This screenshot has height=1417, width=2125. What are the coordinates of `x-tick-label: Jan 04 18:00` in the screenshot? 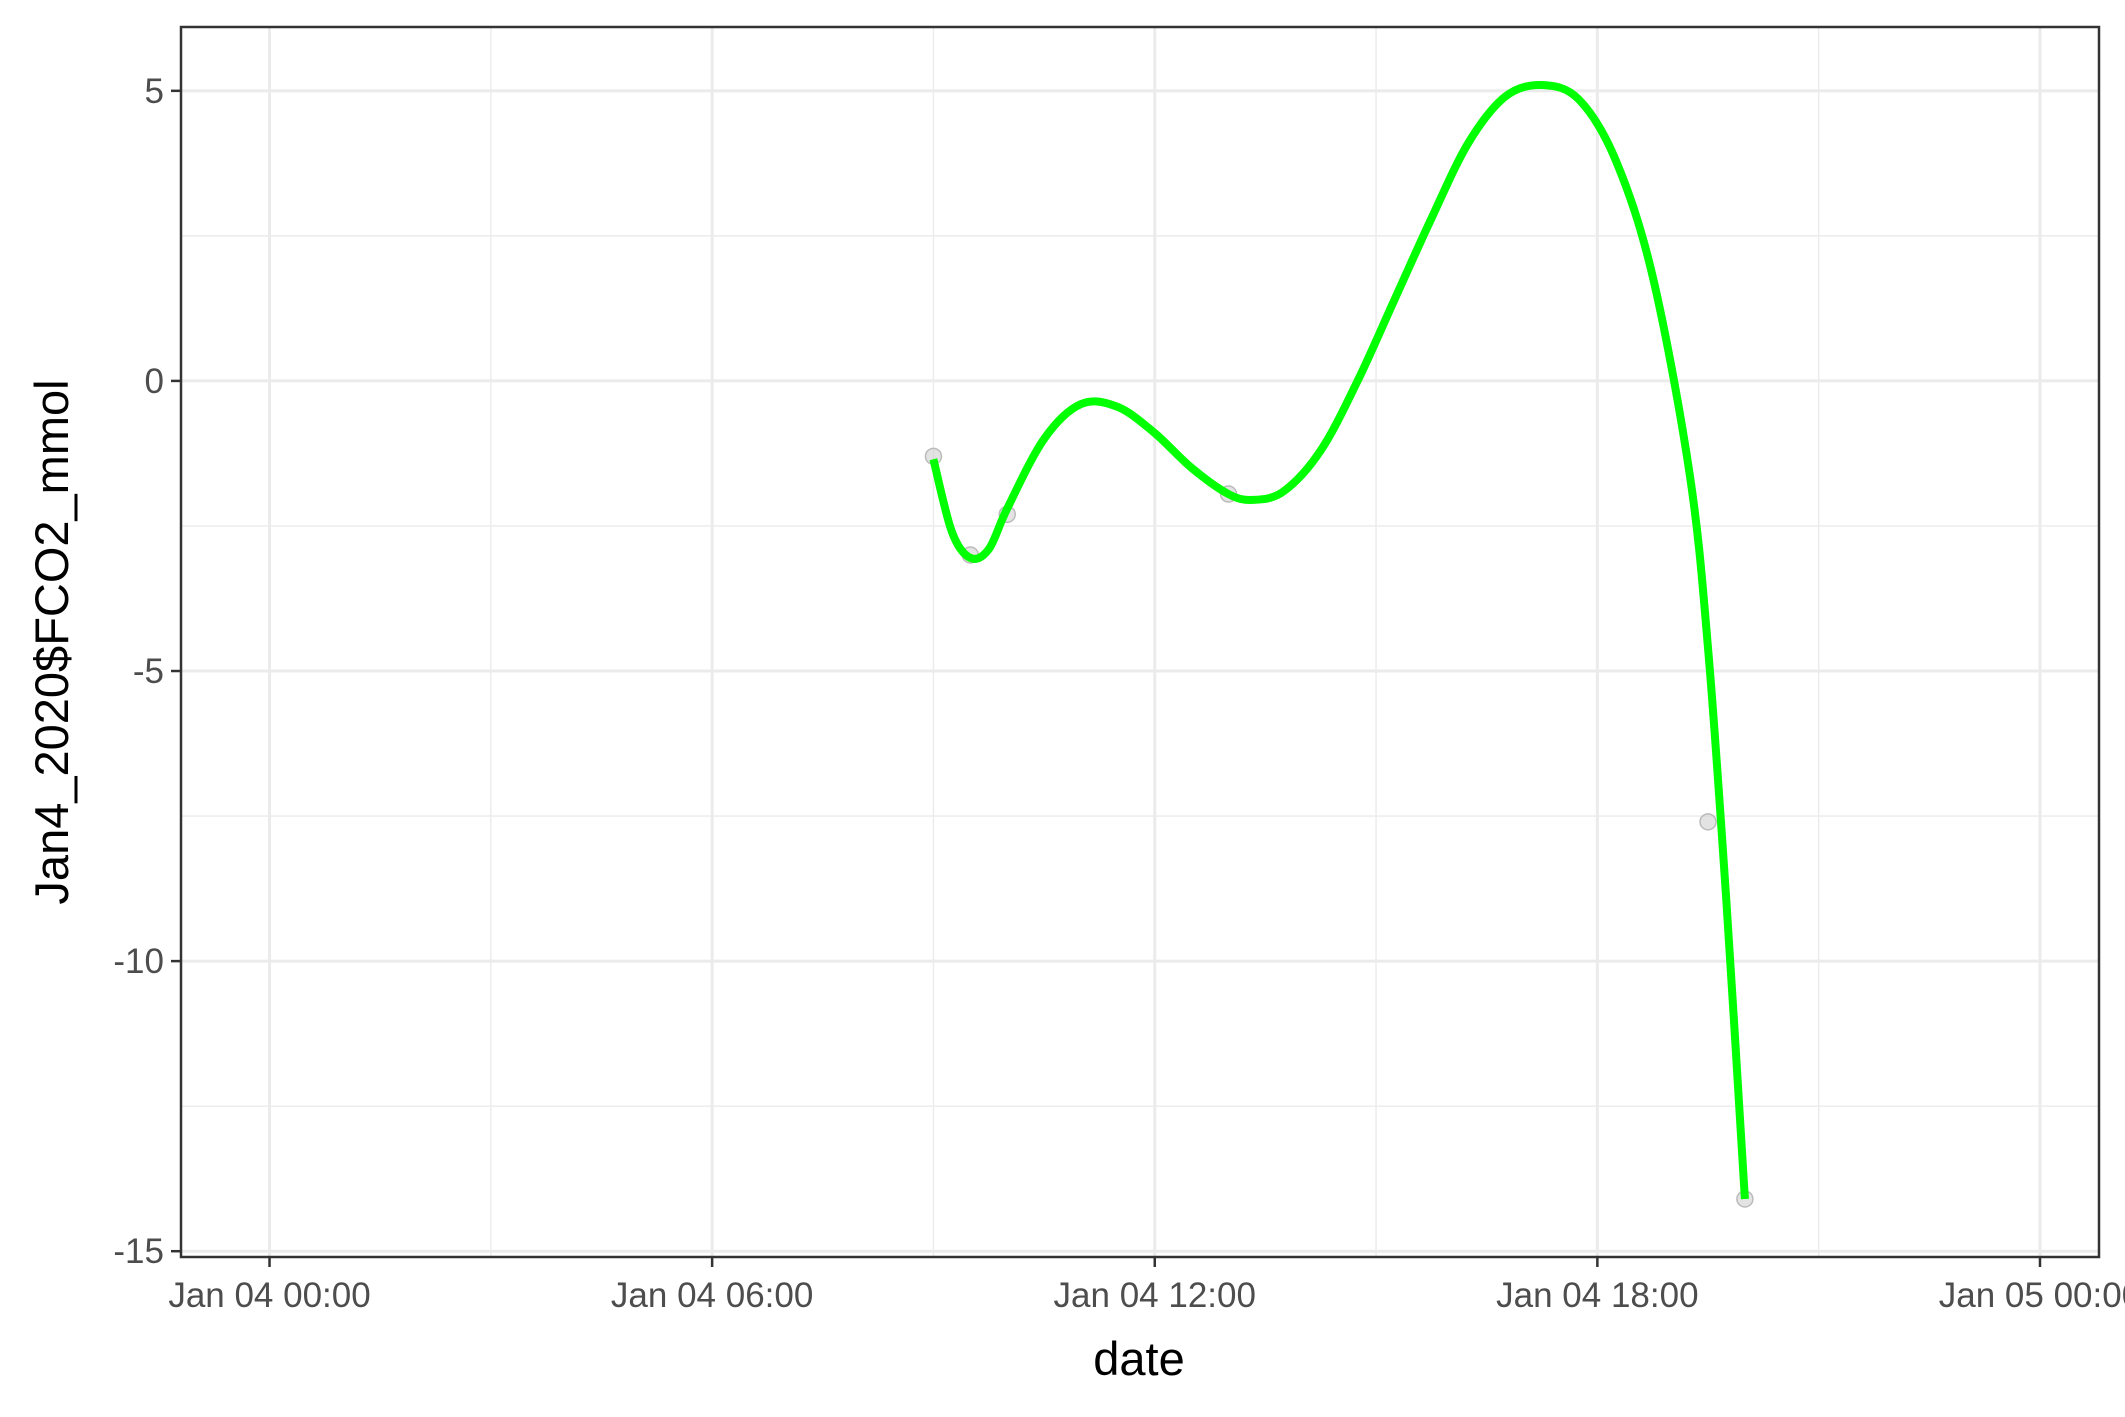 It's located at (1597, 1295).